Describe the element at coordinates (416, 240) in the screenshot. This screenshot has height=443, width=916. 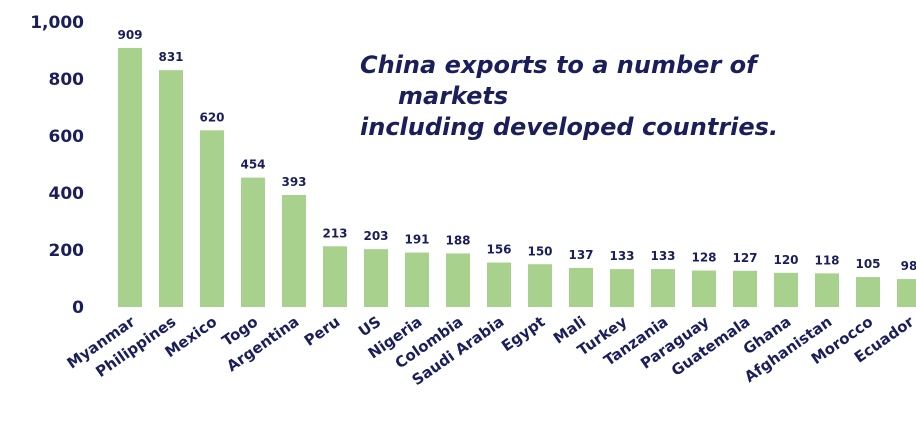
I see `data-label: 191` at that location.